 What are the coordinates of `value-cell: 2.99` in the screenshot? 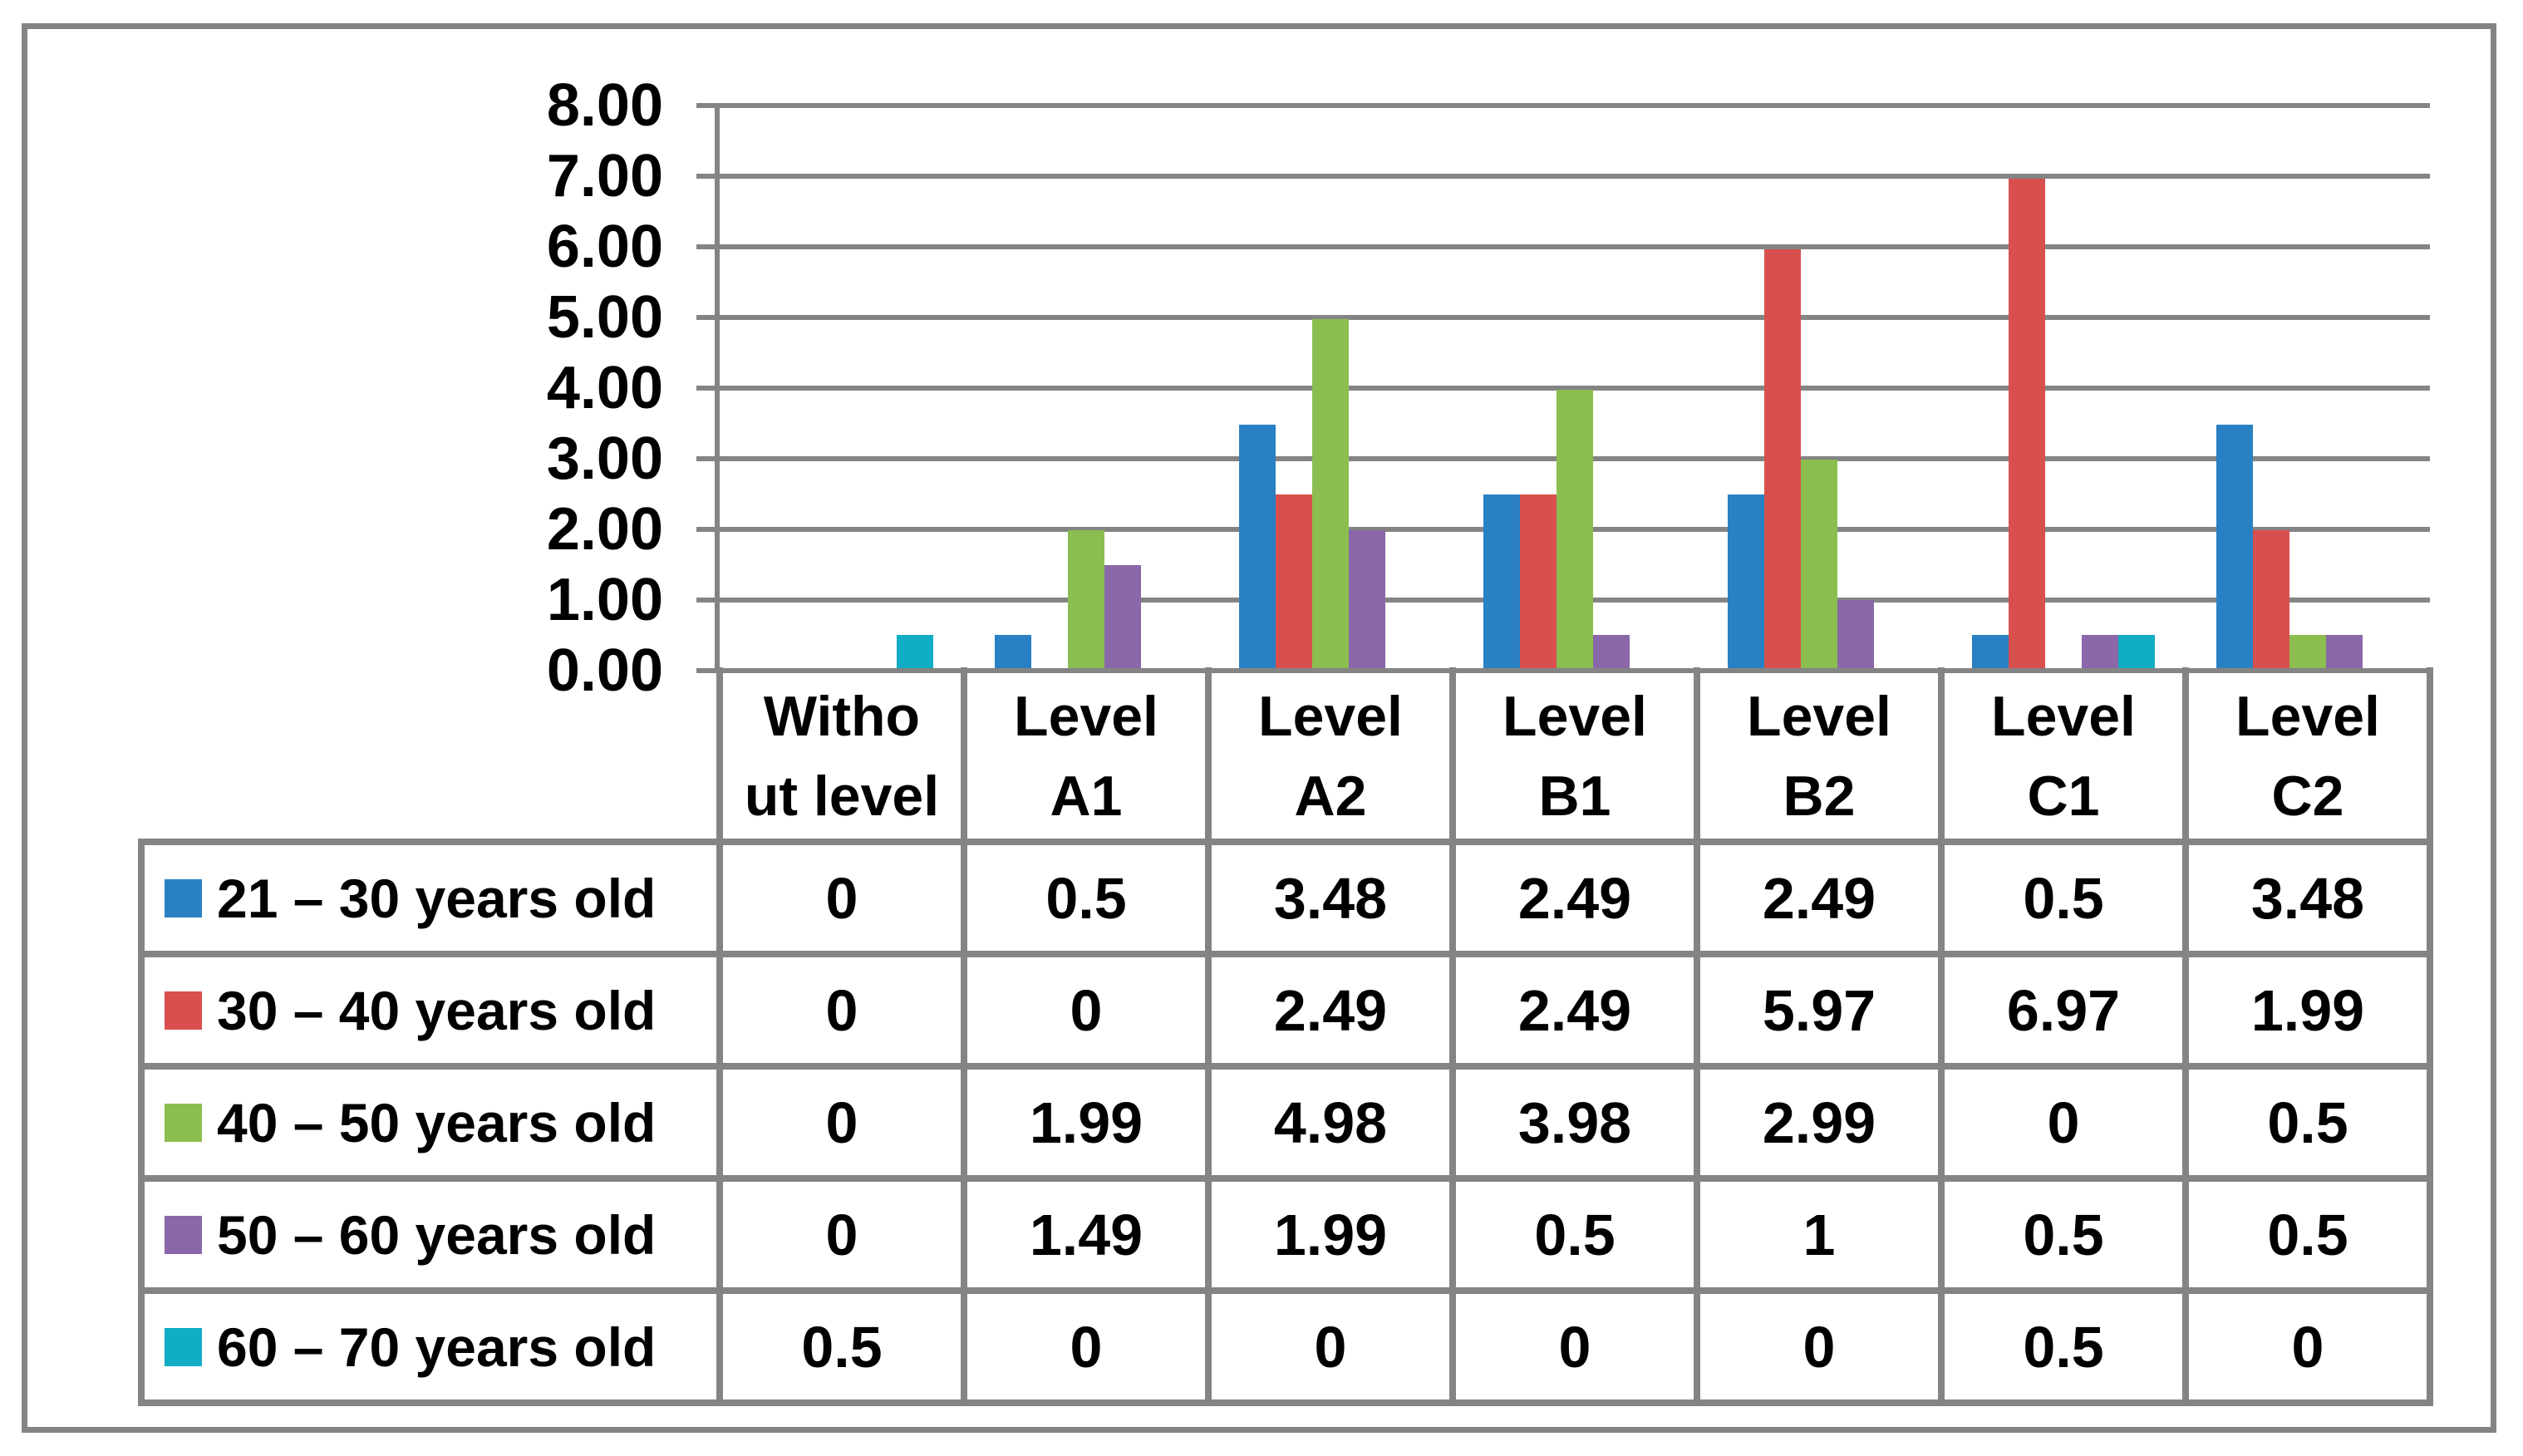 It's located at (1819, 1122).